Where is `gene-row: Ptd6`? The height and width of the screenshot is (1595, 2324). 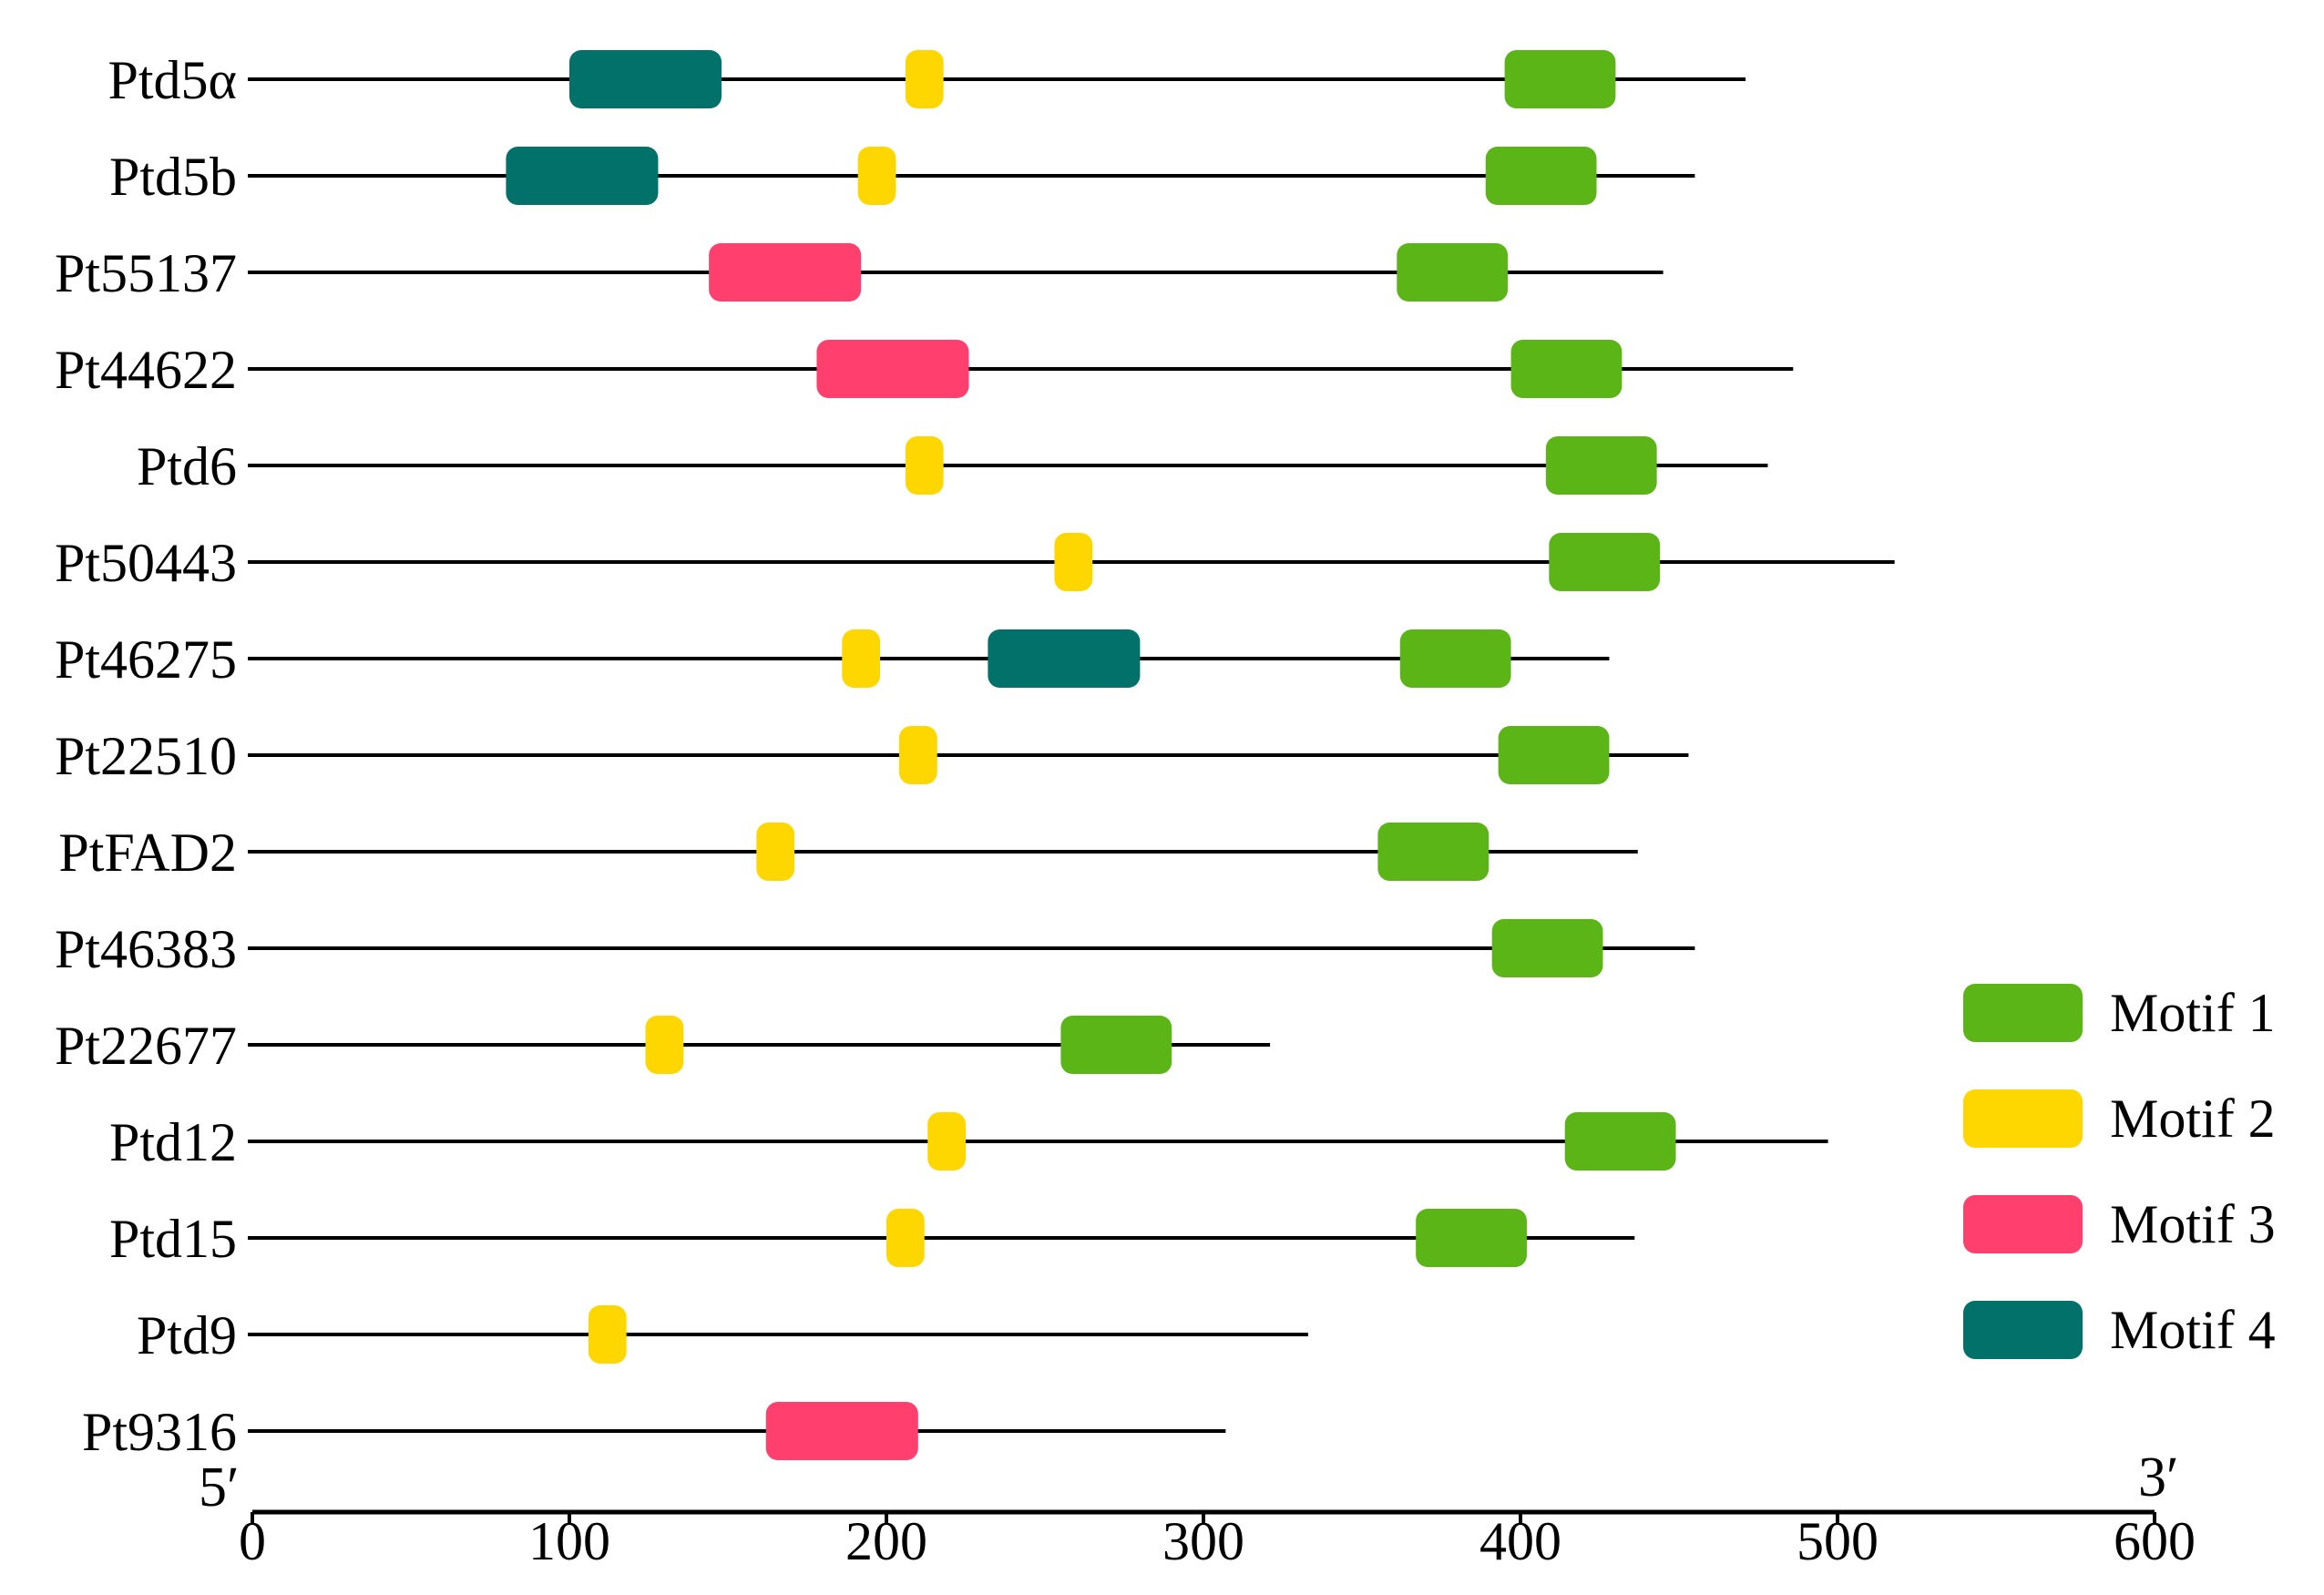 gene-row: Ptd6 is located at coordinates (953, 466).